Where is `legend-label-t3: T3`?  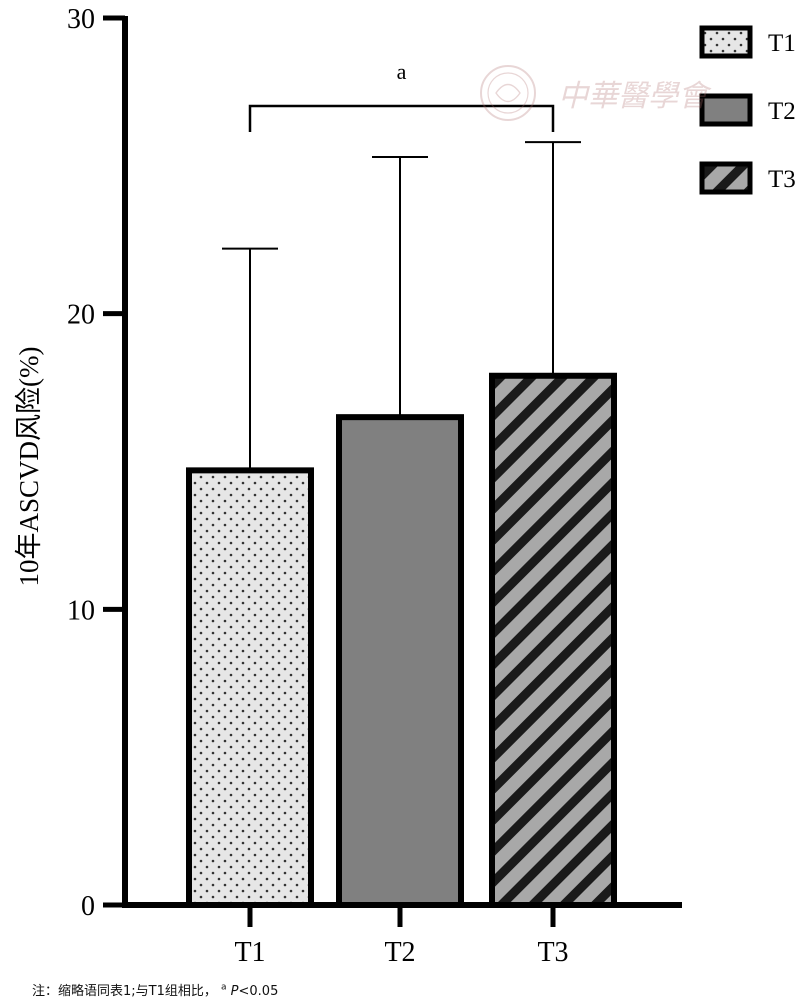
legend-label-t3: T3 is located at coordinates (782, 179).